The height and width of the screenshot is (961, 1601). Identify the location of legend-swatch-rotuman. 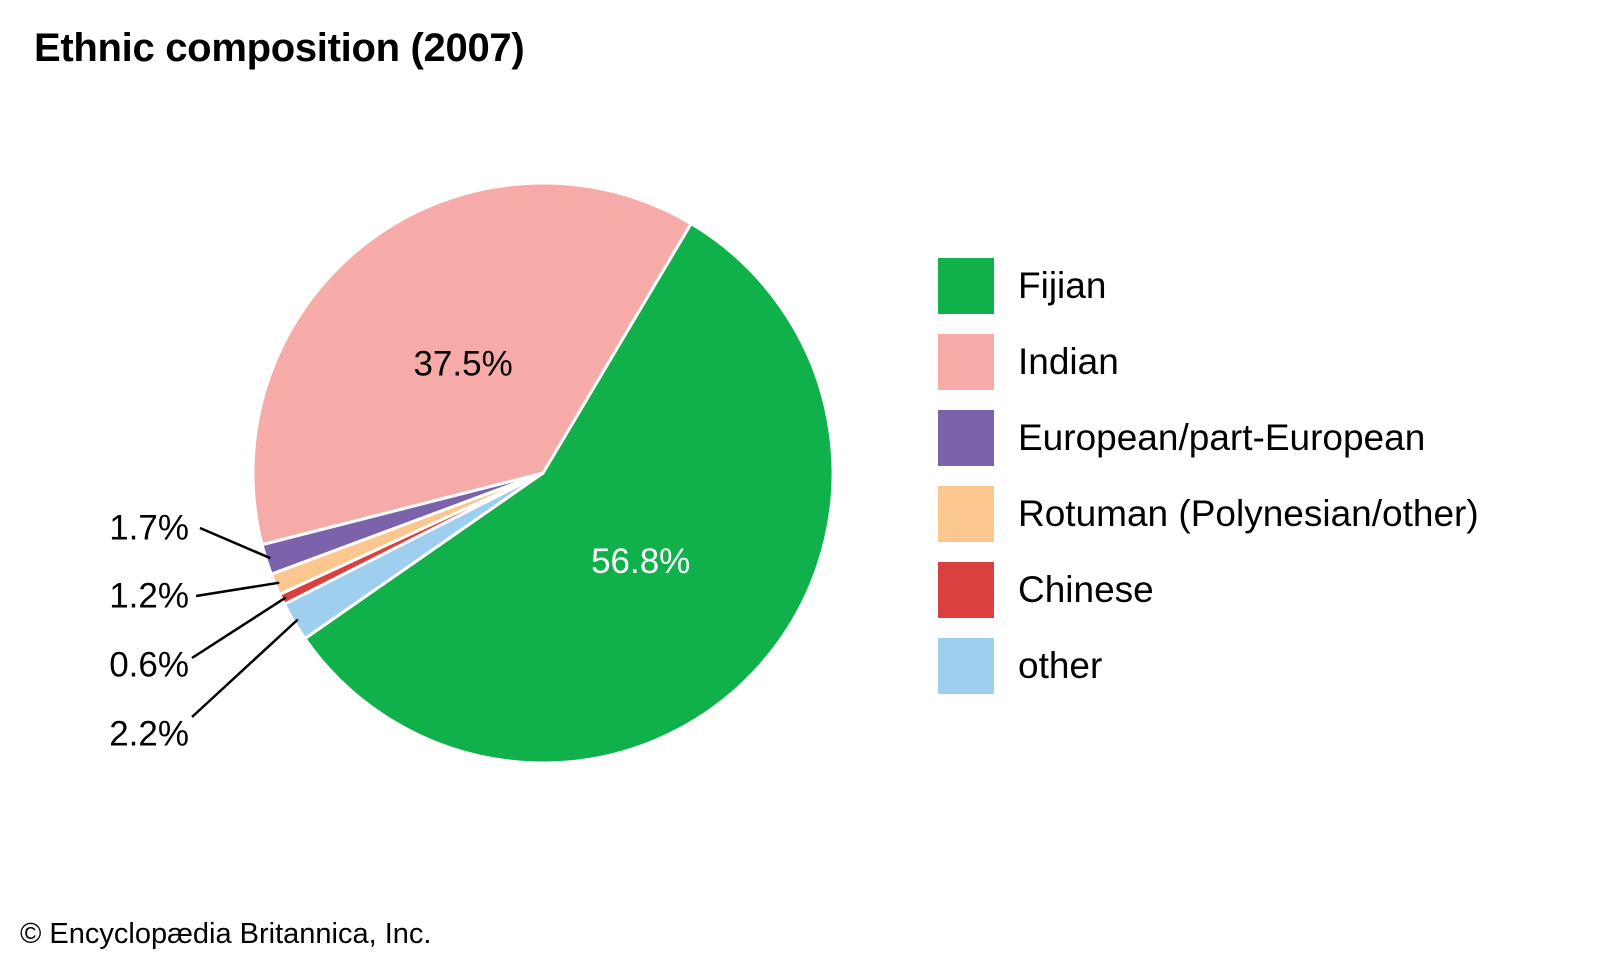
(966, 514).